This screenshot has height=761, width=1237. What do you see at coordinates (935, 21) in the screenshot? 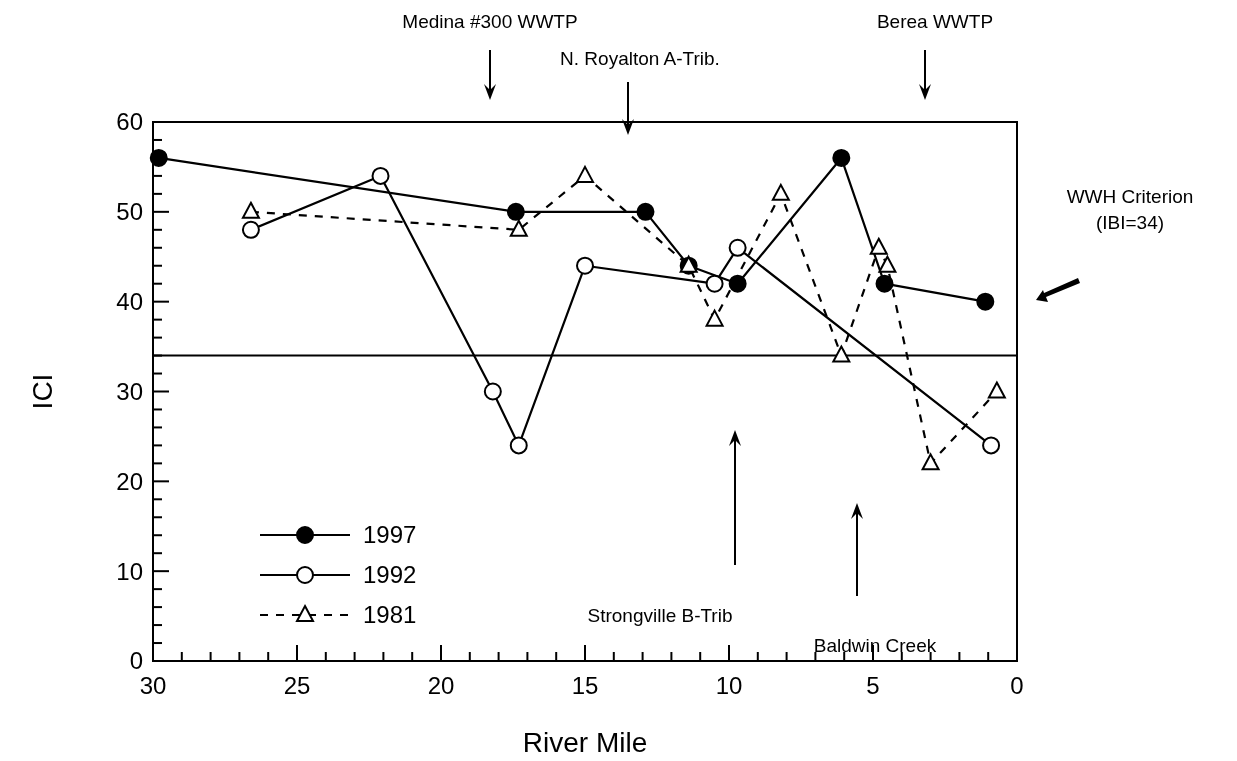
I see `text: Berea WWTP` at bounding box center [935, 21].